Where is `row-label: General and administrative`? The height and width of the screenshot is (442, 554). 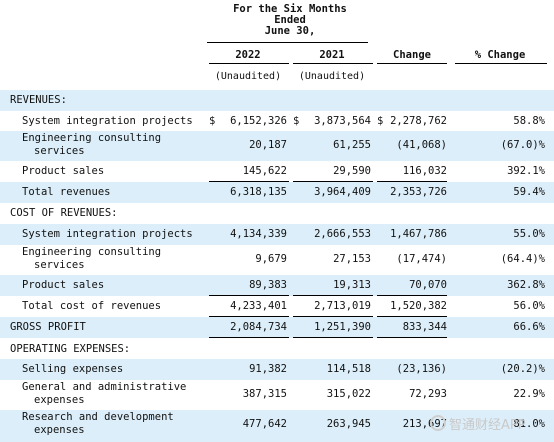
row-label: General and administrative is located at coordinates (104, 387).